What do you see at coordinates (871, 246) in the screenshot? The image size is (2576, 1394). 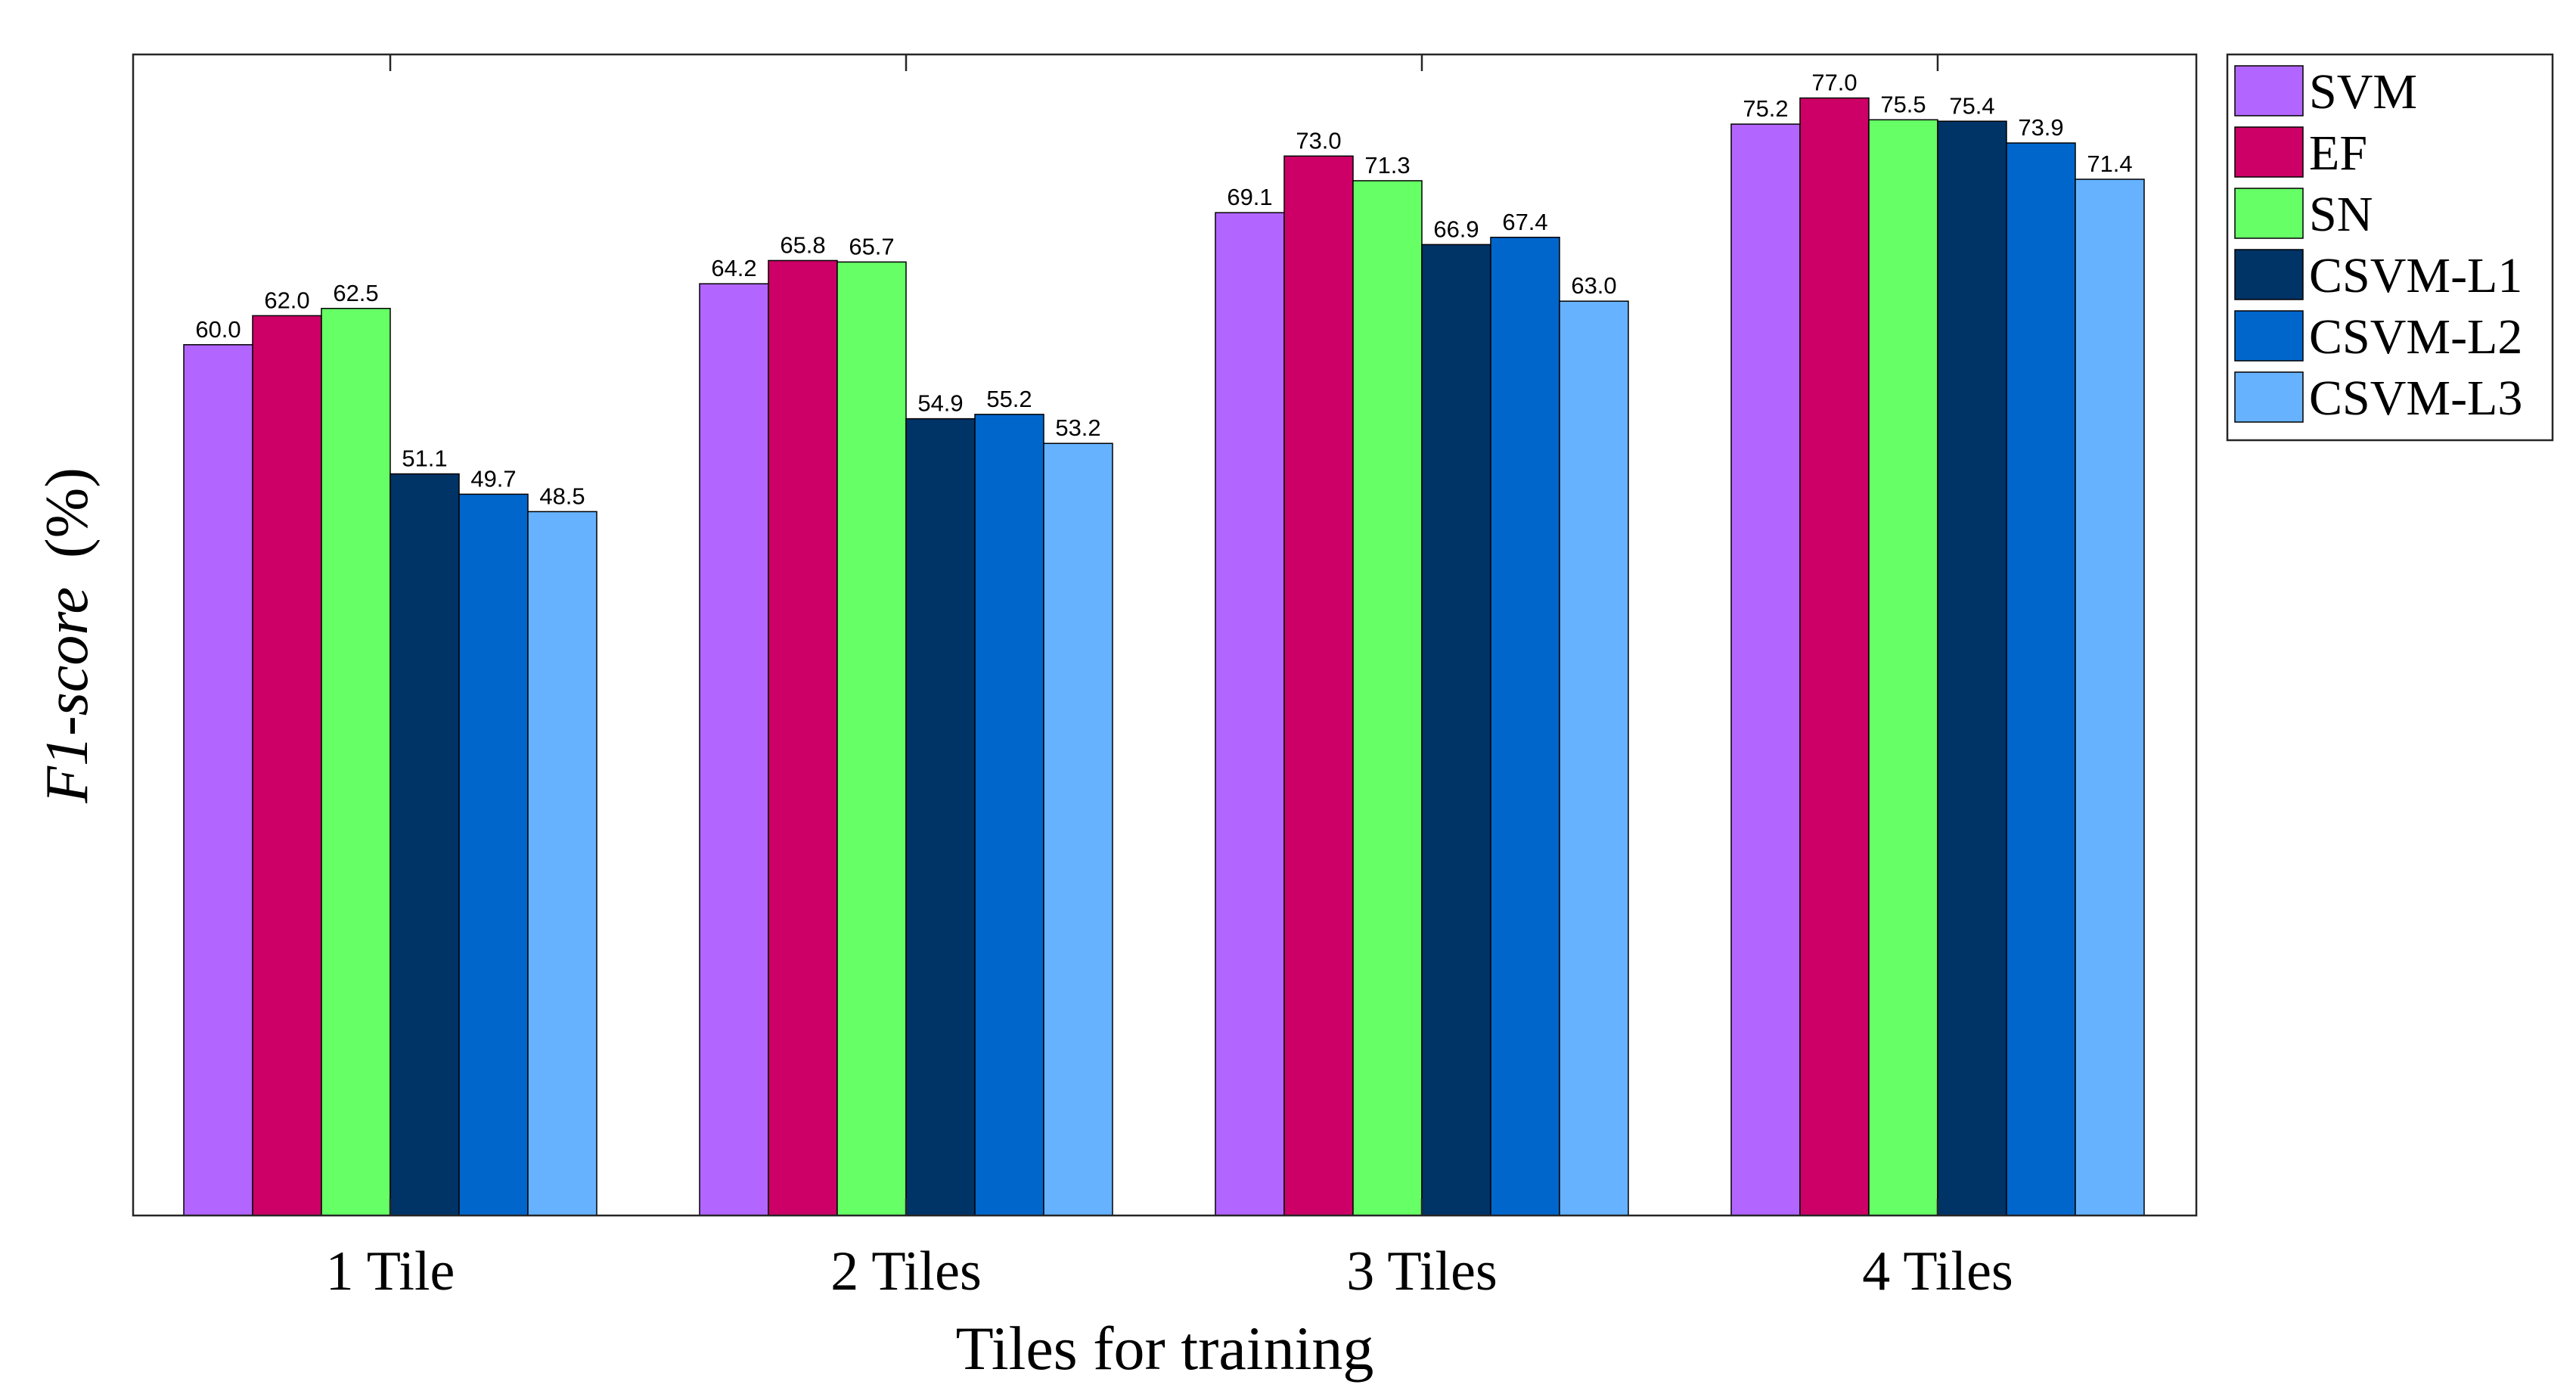 I see `value-label-sn-2: 65.7` at bounding box center [871, 246].